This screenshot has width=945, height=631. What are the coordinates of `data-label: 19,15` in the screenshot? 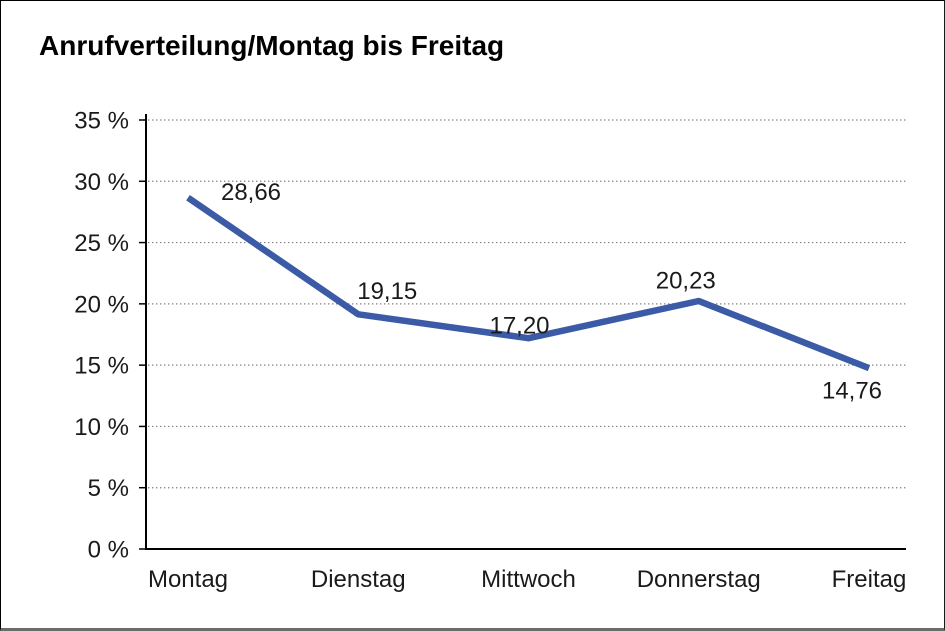 It's located at (387, 291).